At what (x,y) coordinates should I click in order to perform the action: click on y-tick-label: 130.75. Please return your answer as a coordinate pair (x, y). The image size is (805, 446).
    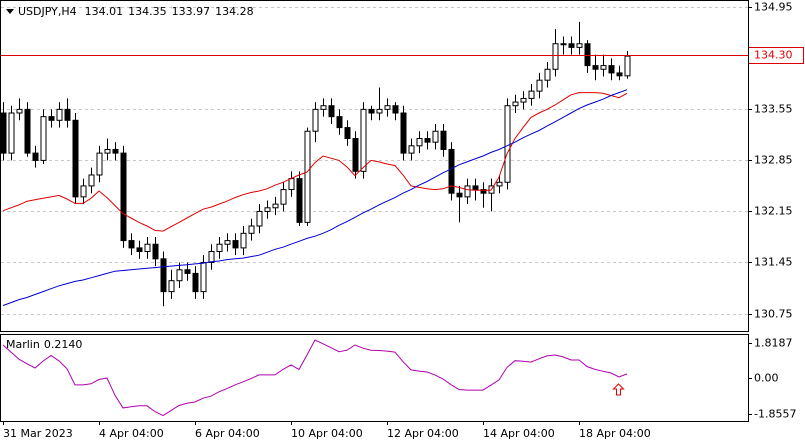
    Looking at the image, I should click on (773, 314).